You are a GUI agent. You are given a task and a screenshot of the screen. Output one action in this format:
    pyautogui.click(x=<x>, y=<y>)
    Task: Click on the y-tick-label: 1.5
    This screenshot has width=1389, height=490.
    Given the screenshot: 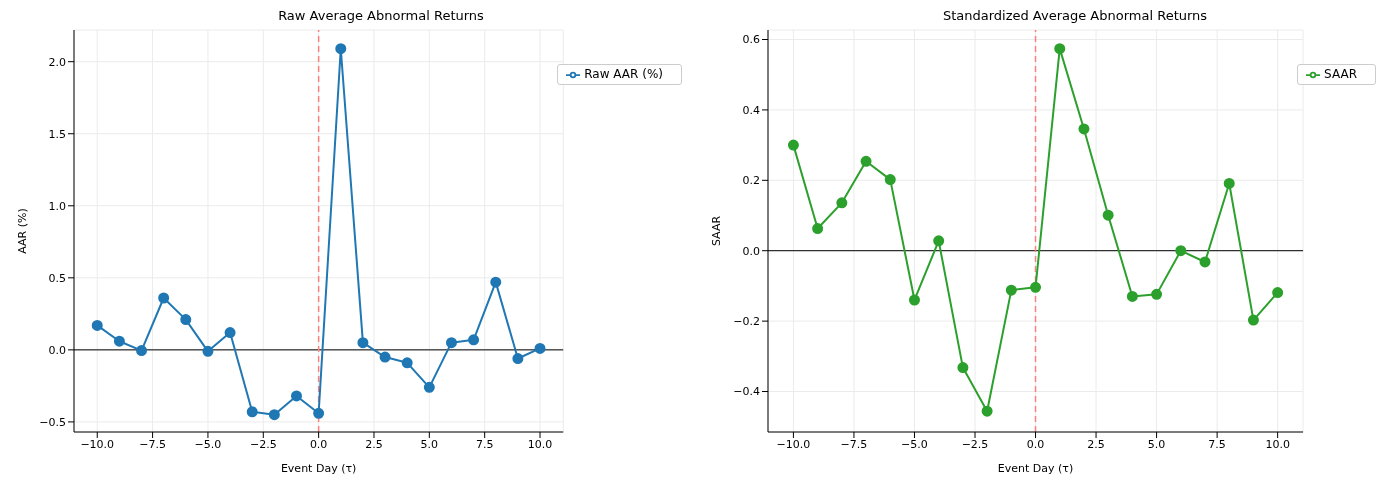 What is the action you would take?
    pyautogui.click(x=57, y=134)
    